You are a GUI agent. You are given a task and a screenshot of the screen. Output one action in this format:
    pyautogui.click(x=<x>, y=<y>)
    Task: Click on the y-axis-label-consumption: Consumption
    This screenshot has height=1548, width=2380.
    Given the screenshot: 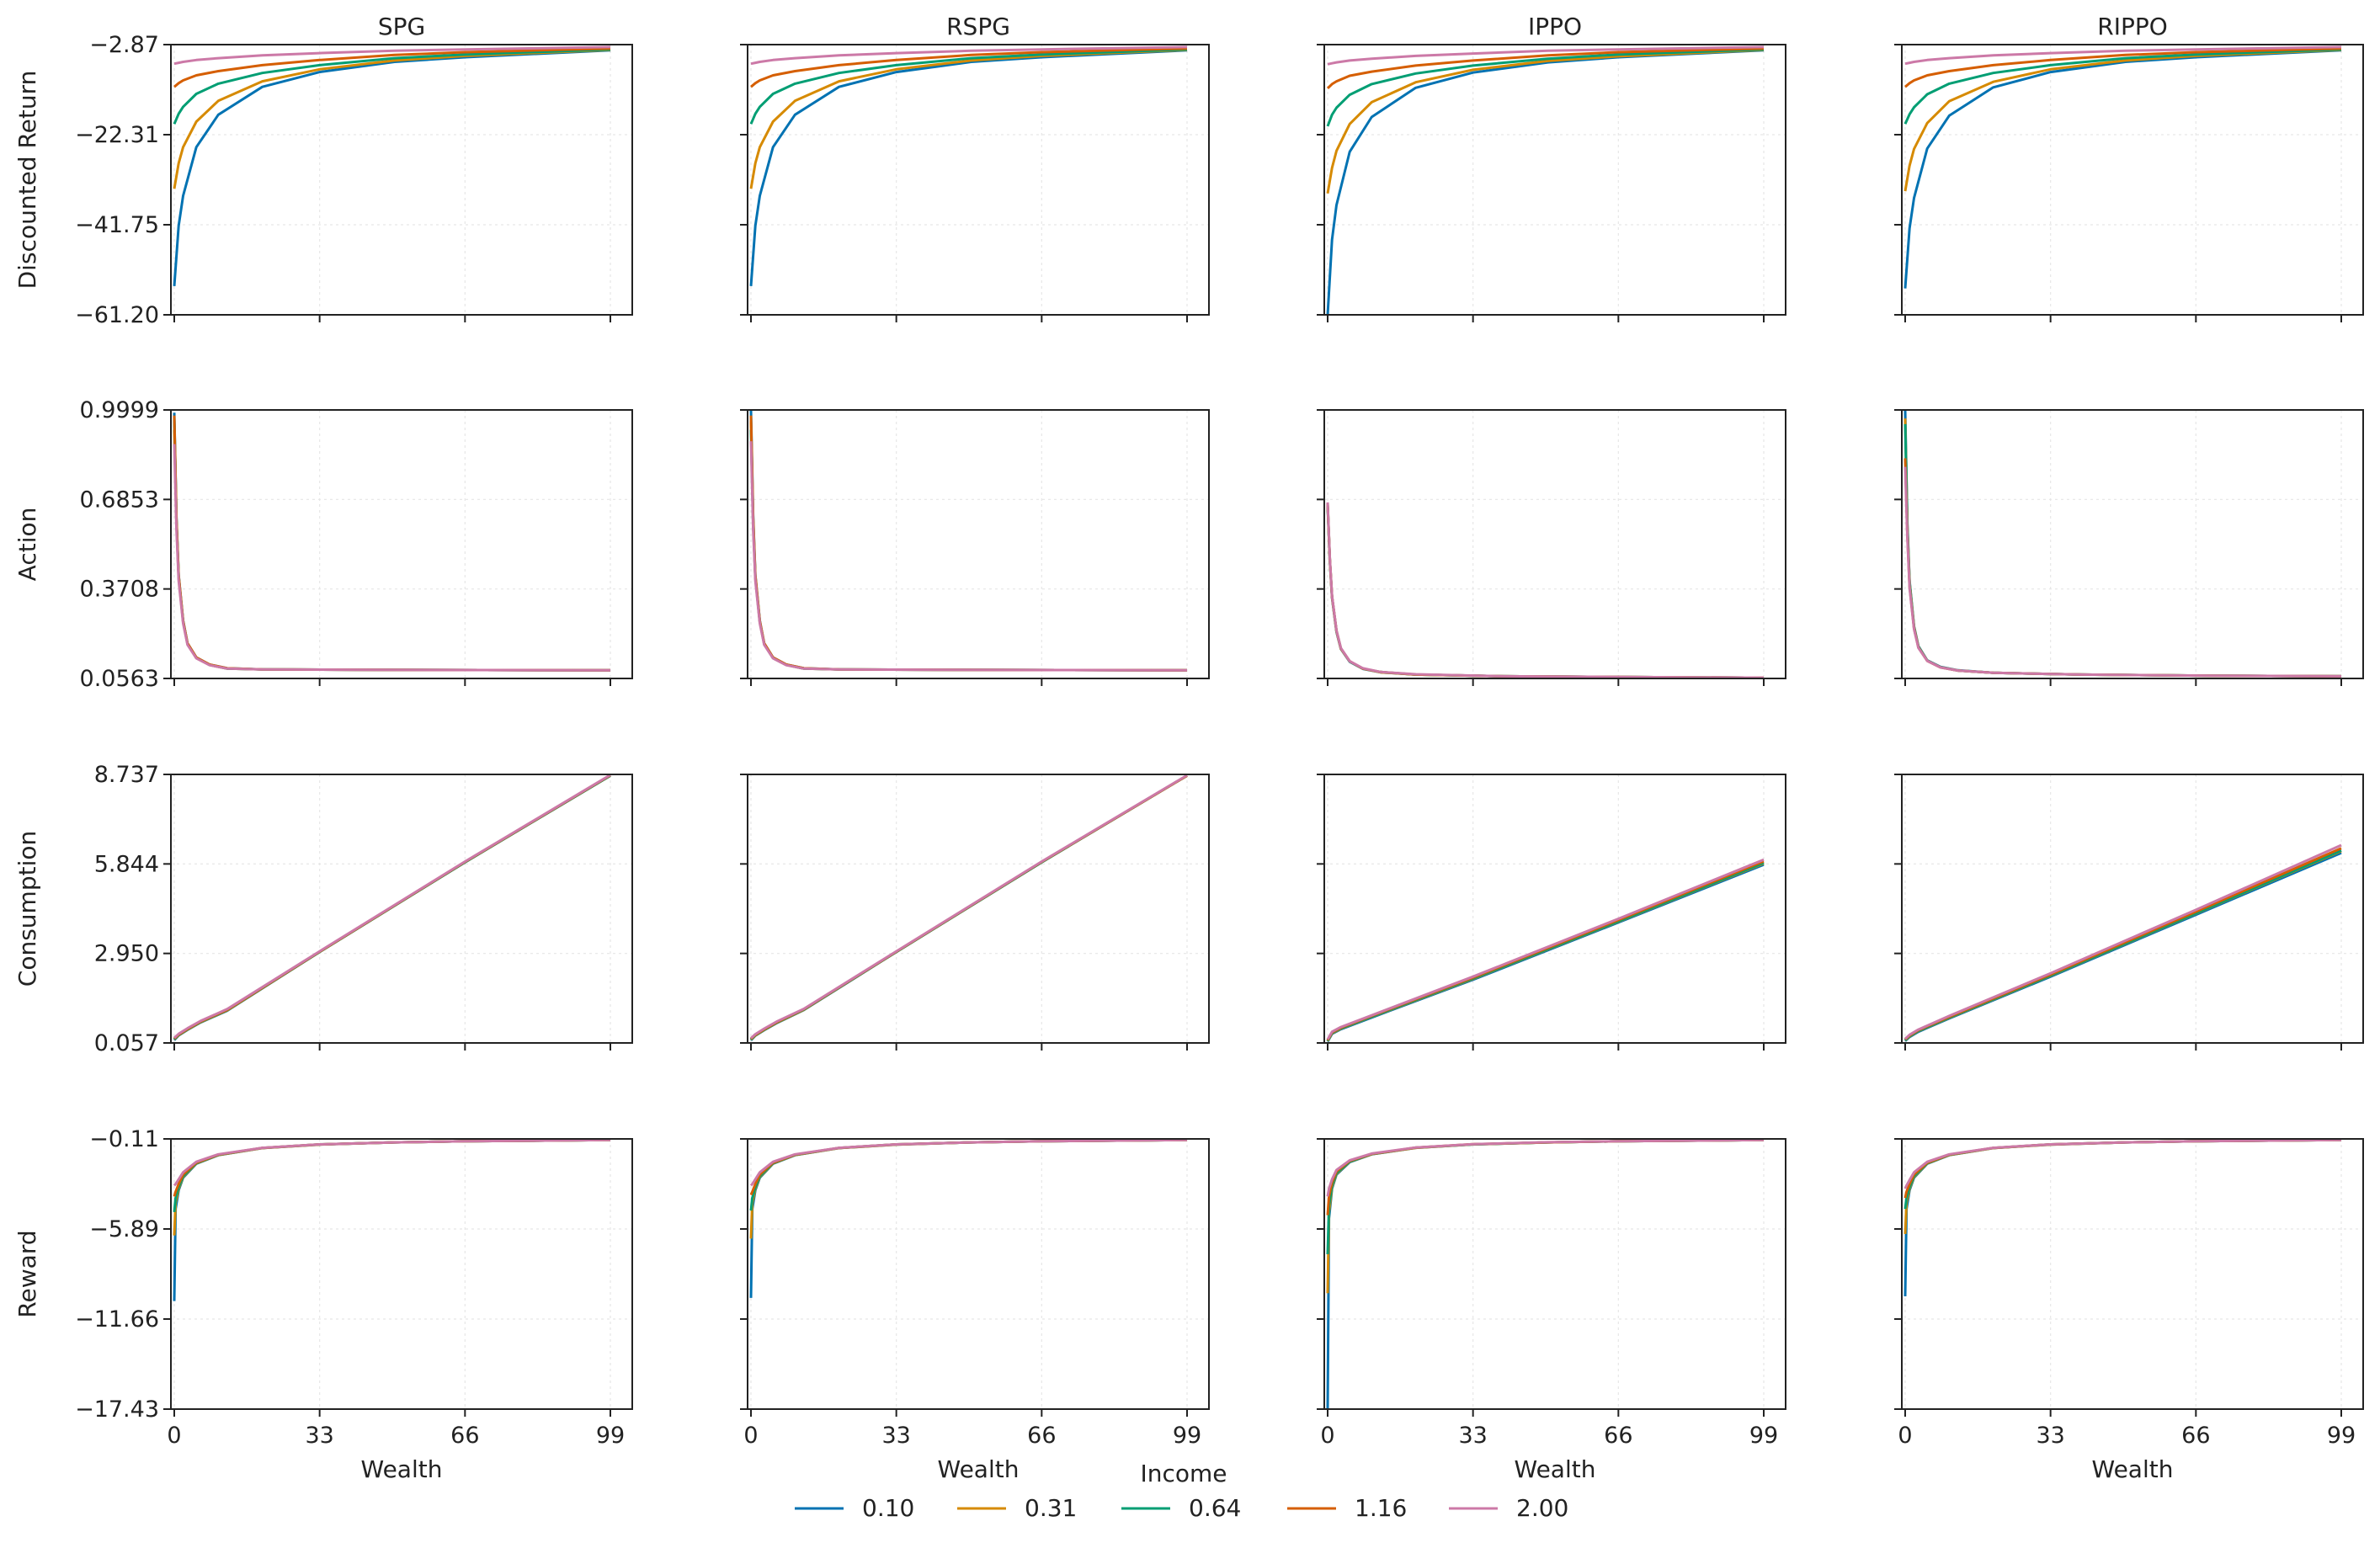 What is the action you would take?
    pyautogui.click(x=27, y=909)
    